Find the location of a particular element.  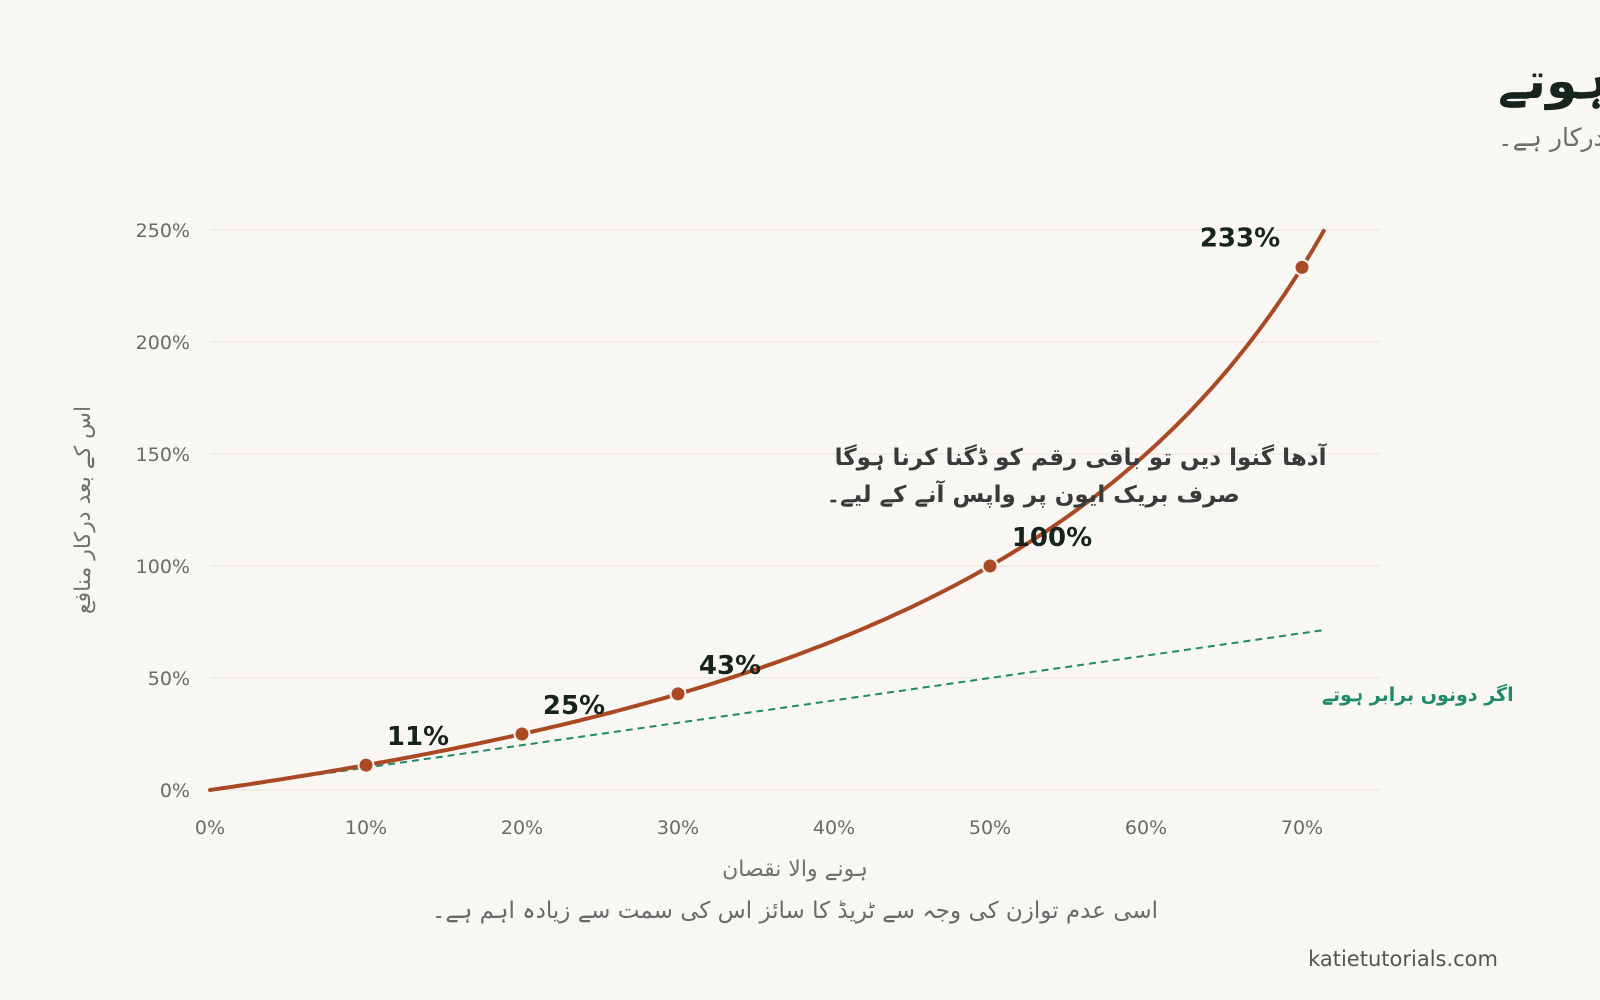

data-label-25%: 25% is located at coordinates (574, 706).